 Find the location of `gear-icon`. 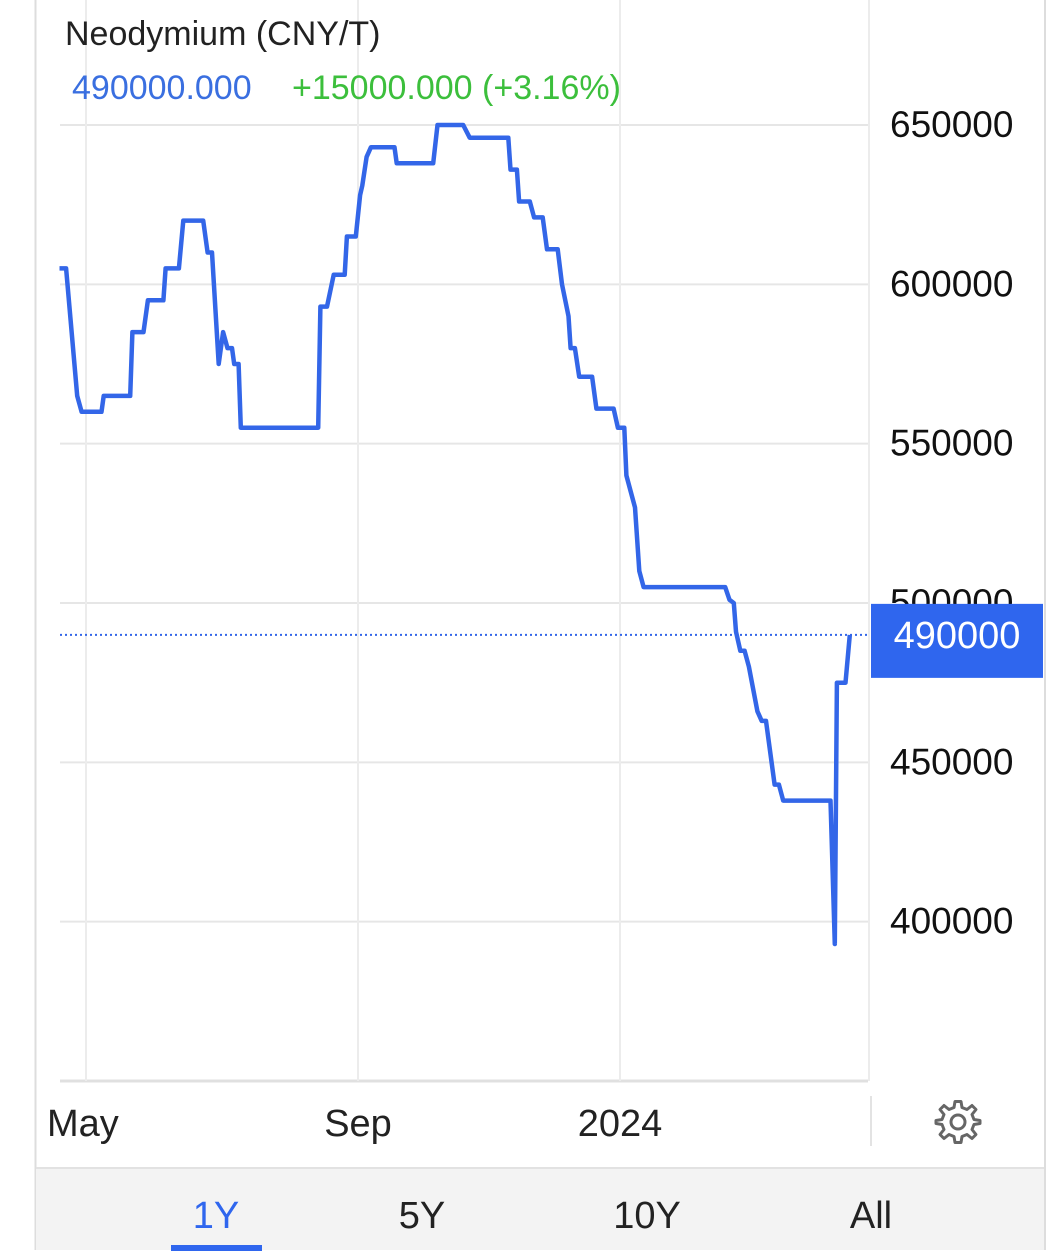

gear-icon is located at coordinates (958, 1122).